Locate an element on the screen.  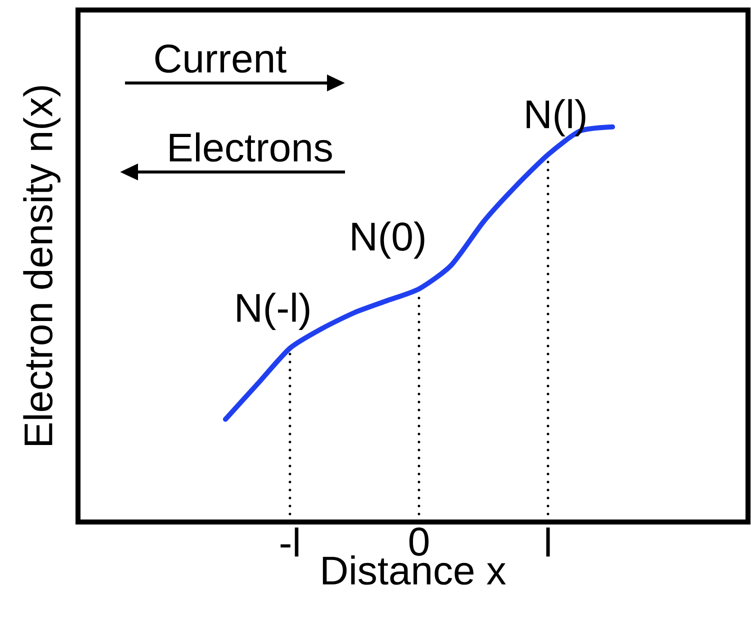
annotation: N(-l) is located at coordinates (273, 311).